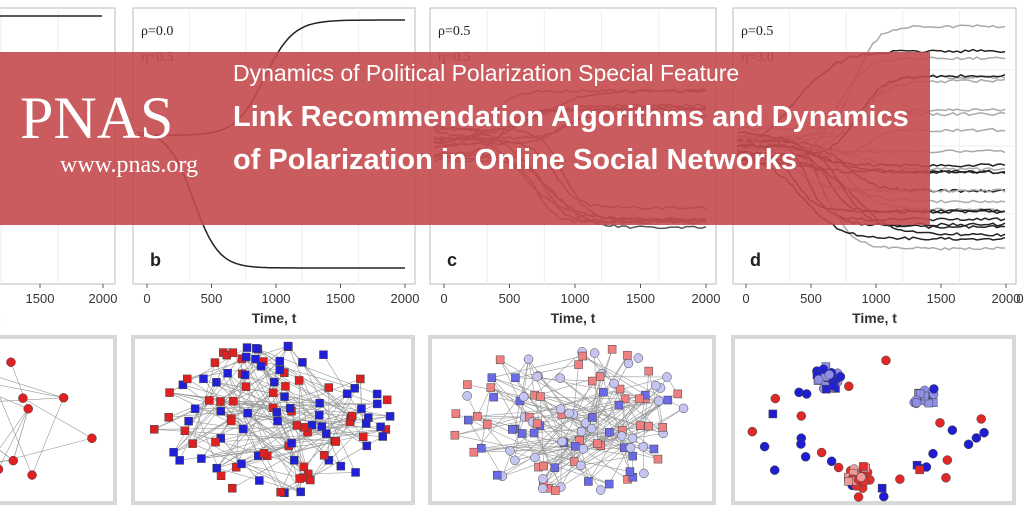  Describe the element at coordinates (640, 298) in the screenshot. I see `x-tick-label: 1500` at that location.